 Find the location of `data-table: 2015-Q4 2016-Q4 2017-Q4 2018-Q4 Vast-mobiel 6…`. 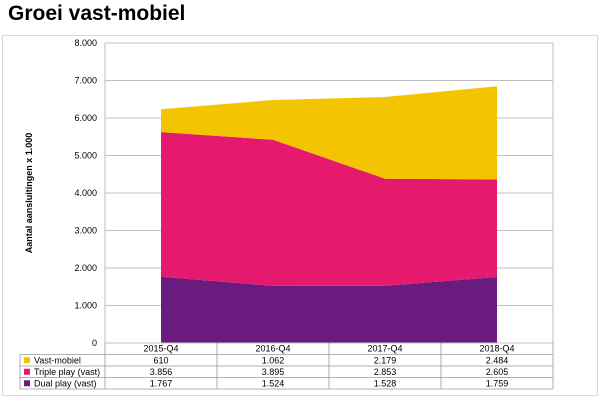

data-table: 2015-Q4 2016-Q4 2017-Q4 2018-Q4 Vast-mobiel 6… is located at coordinates (286, 366).